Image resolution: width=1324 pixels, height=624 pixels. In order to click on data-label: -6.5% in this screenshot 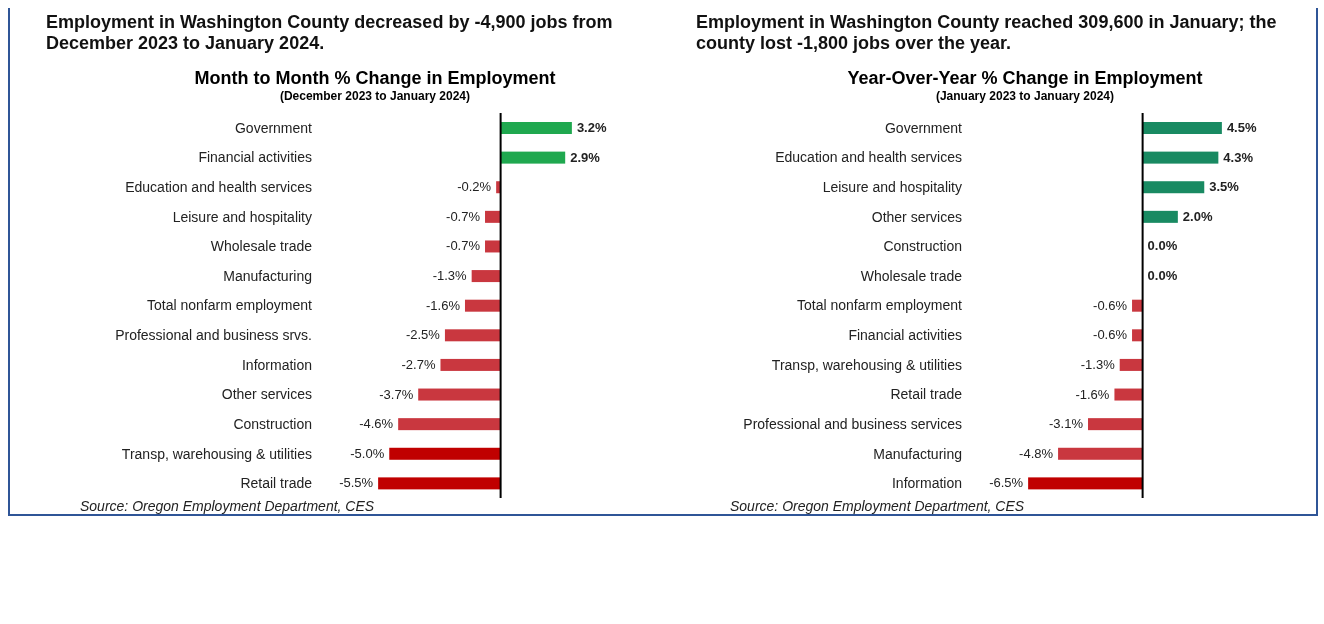, I will do `click(1006, 483)`.